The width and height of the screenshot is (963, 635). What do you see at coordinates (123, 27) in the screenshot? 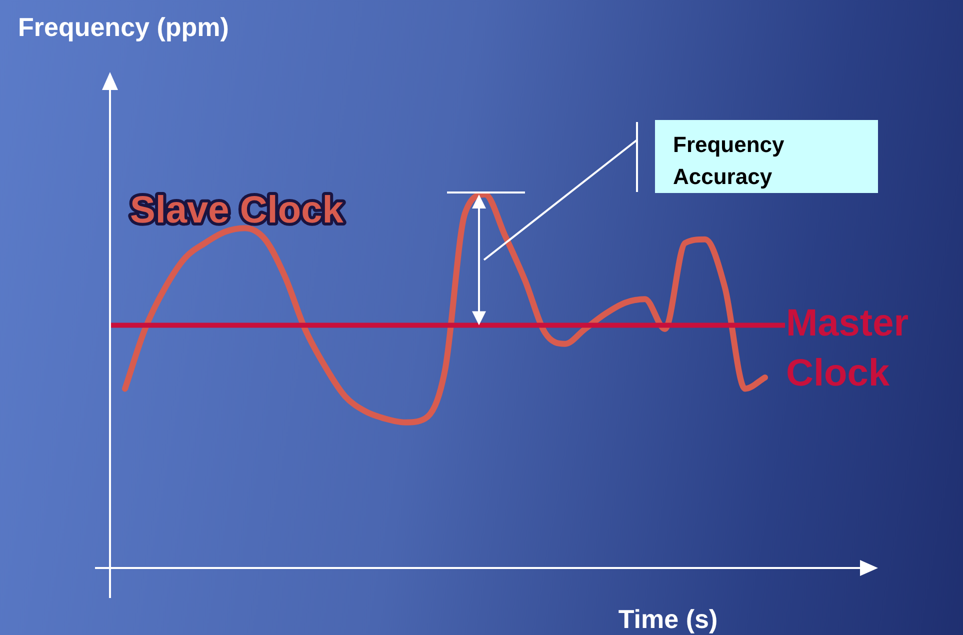
I see `text: Frequency (ppm)` at bounding box center [123, 27].